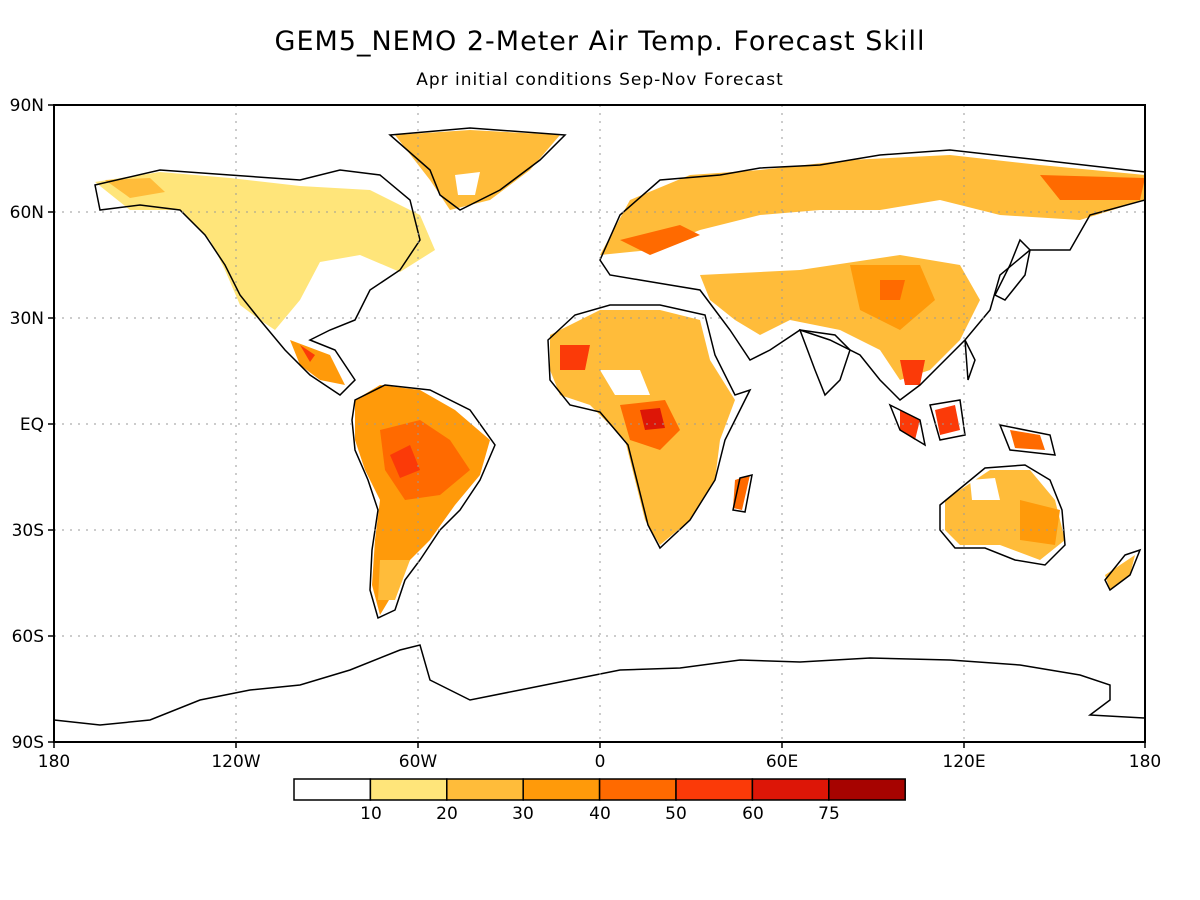  Describe the element at coordinates (235, 762) in the screenshot. I see `lon-label: 120W` at that location.